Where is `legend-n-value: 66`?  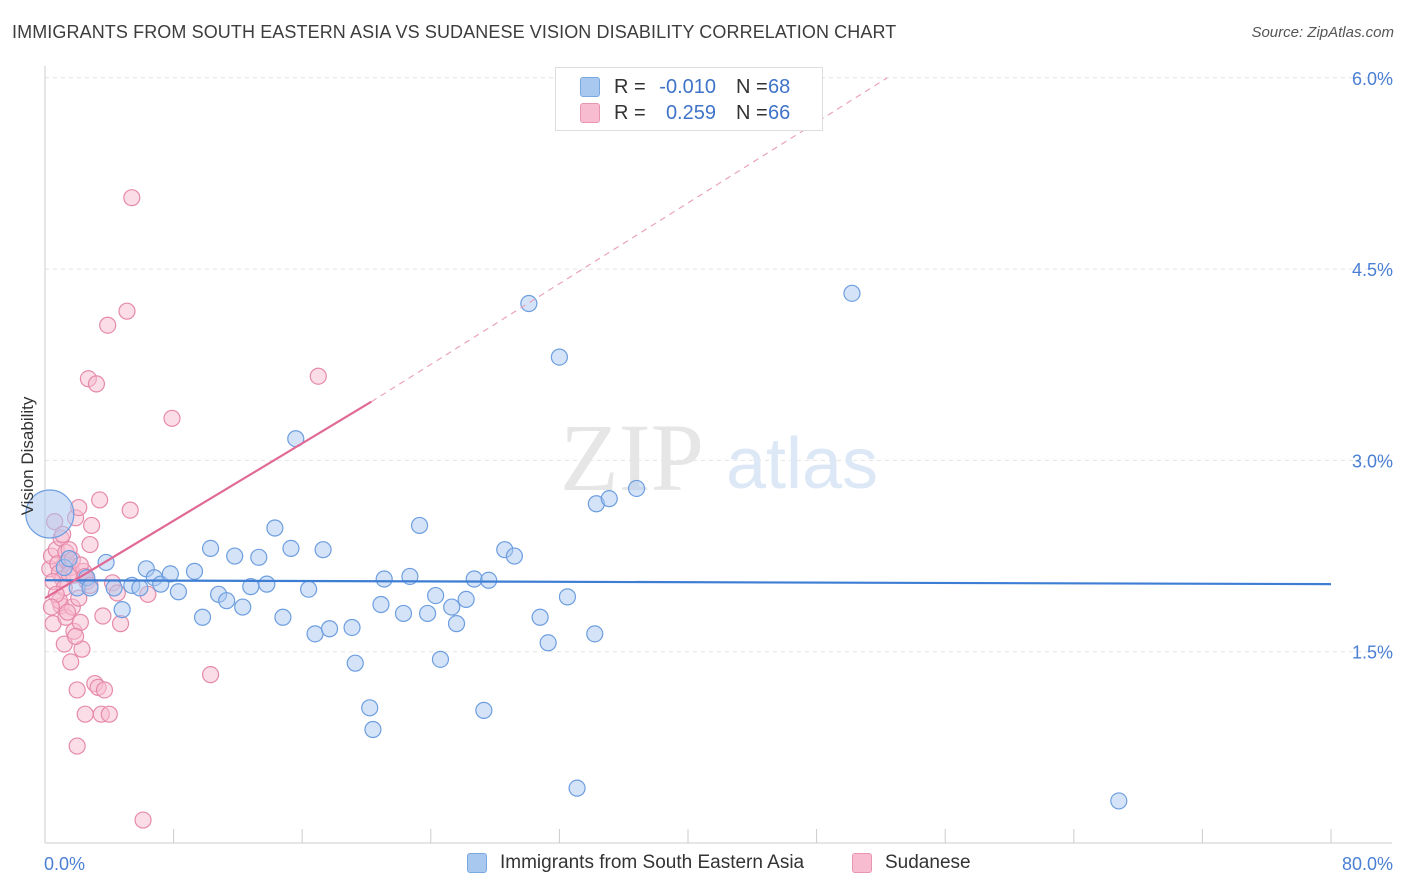
legend-n-value: 66 is located at coordinates (779, 112).